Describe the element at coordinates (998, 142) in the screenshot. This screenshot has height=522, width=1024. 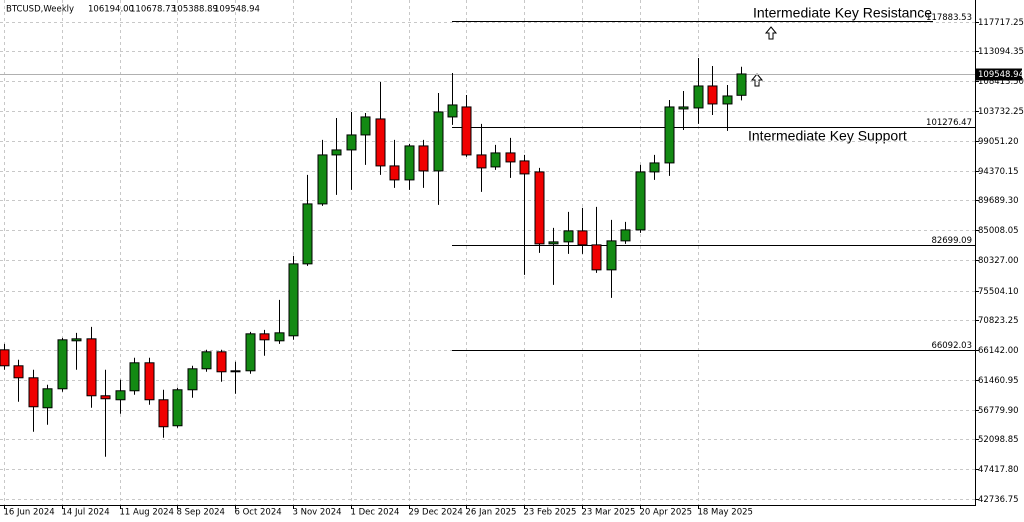
I see `y-tick-label: 99051.20` at that location.